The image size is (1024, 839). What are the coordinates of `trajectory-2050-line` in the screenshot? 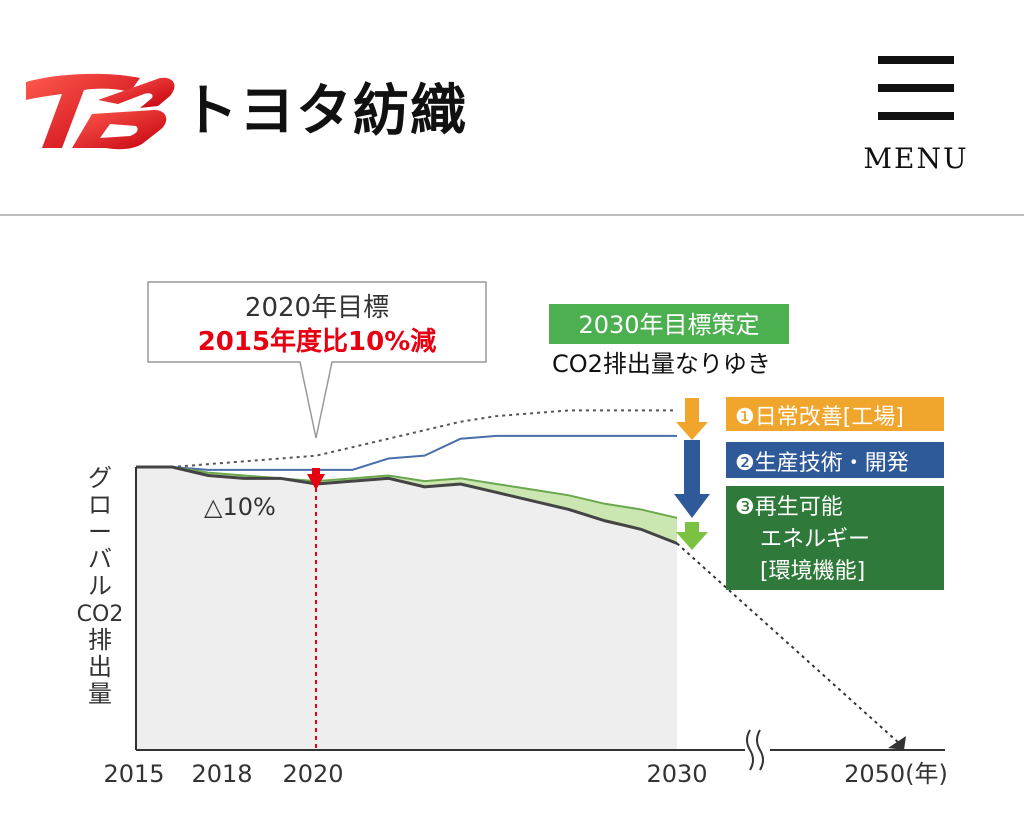 It's located at (788, 643).